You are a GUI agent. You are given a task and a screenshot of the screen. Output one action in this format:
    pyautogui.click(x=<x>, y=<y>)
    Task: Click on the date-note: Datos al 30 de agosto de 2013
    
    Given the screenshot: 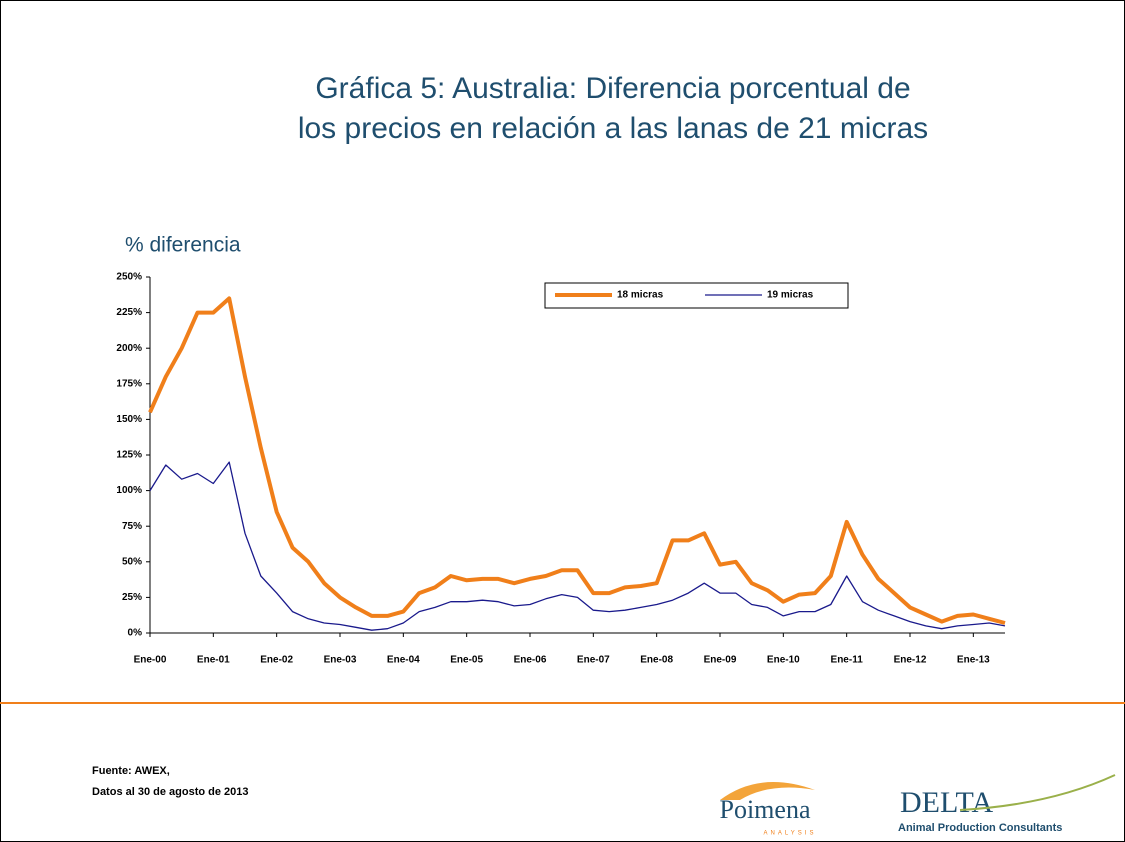 What is the action you would take?
    pyautogui.click(x=170, y=792)
    